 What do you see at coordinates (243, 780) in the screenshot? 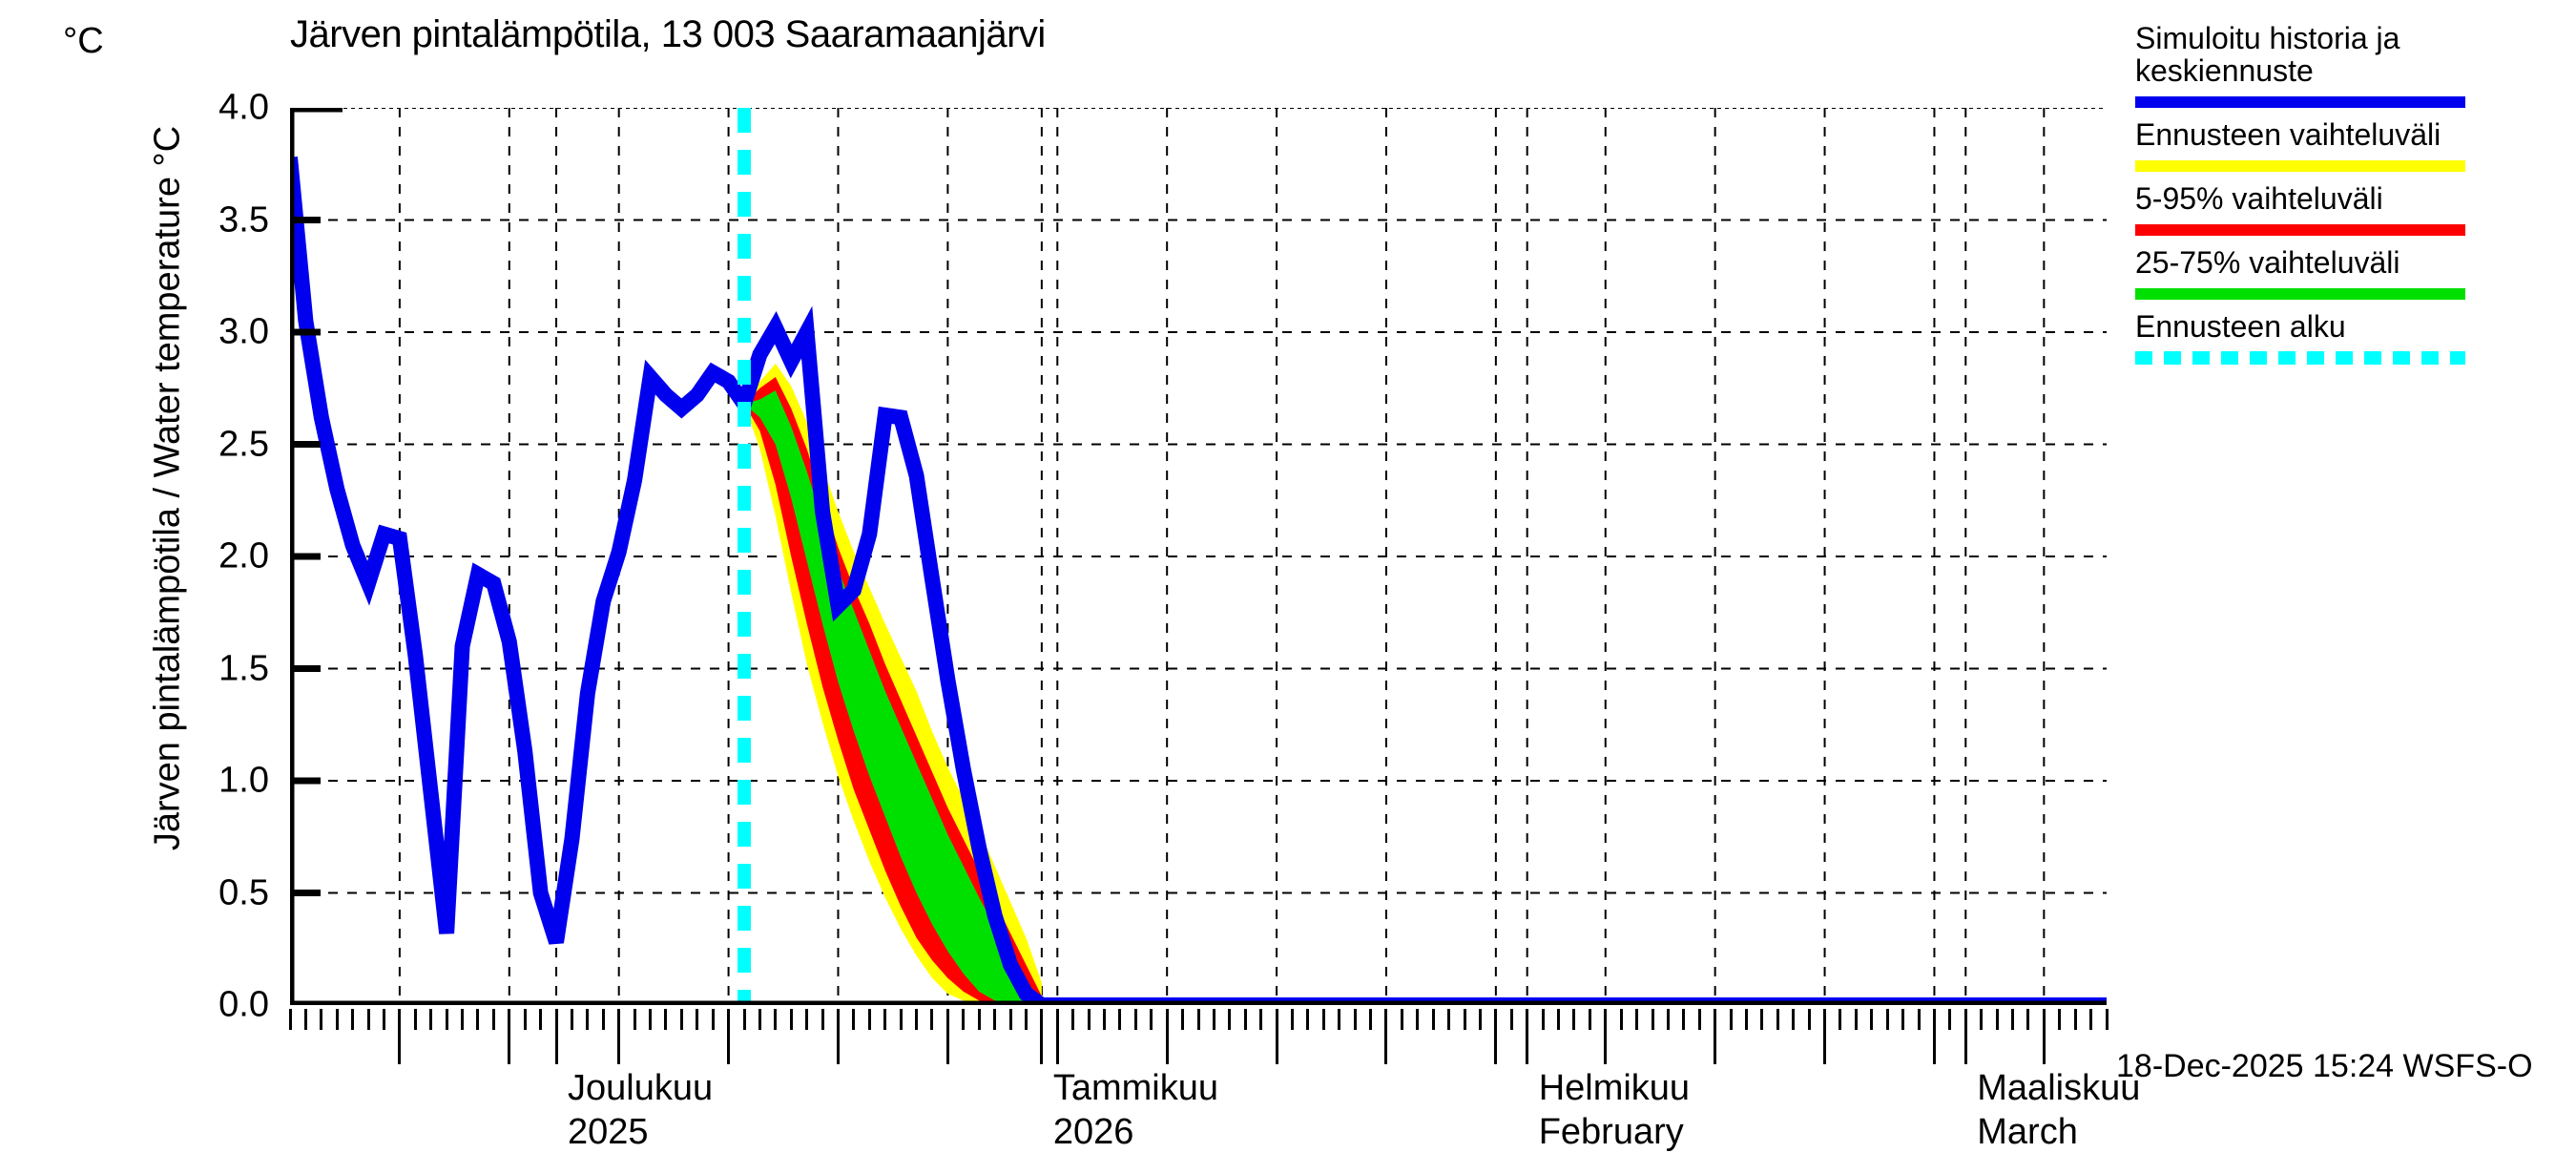
I see `y-tick-label: 1.0` at bounding box center [243, 780].